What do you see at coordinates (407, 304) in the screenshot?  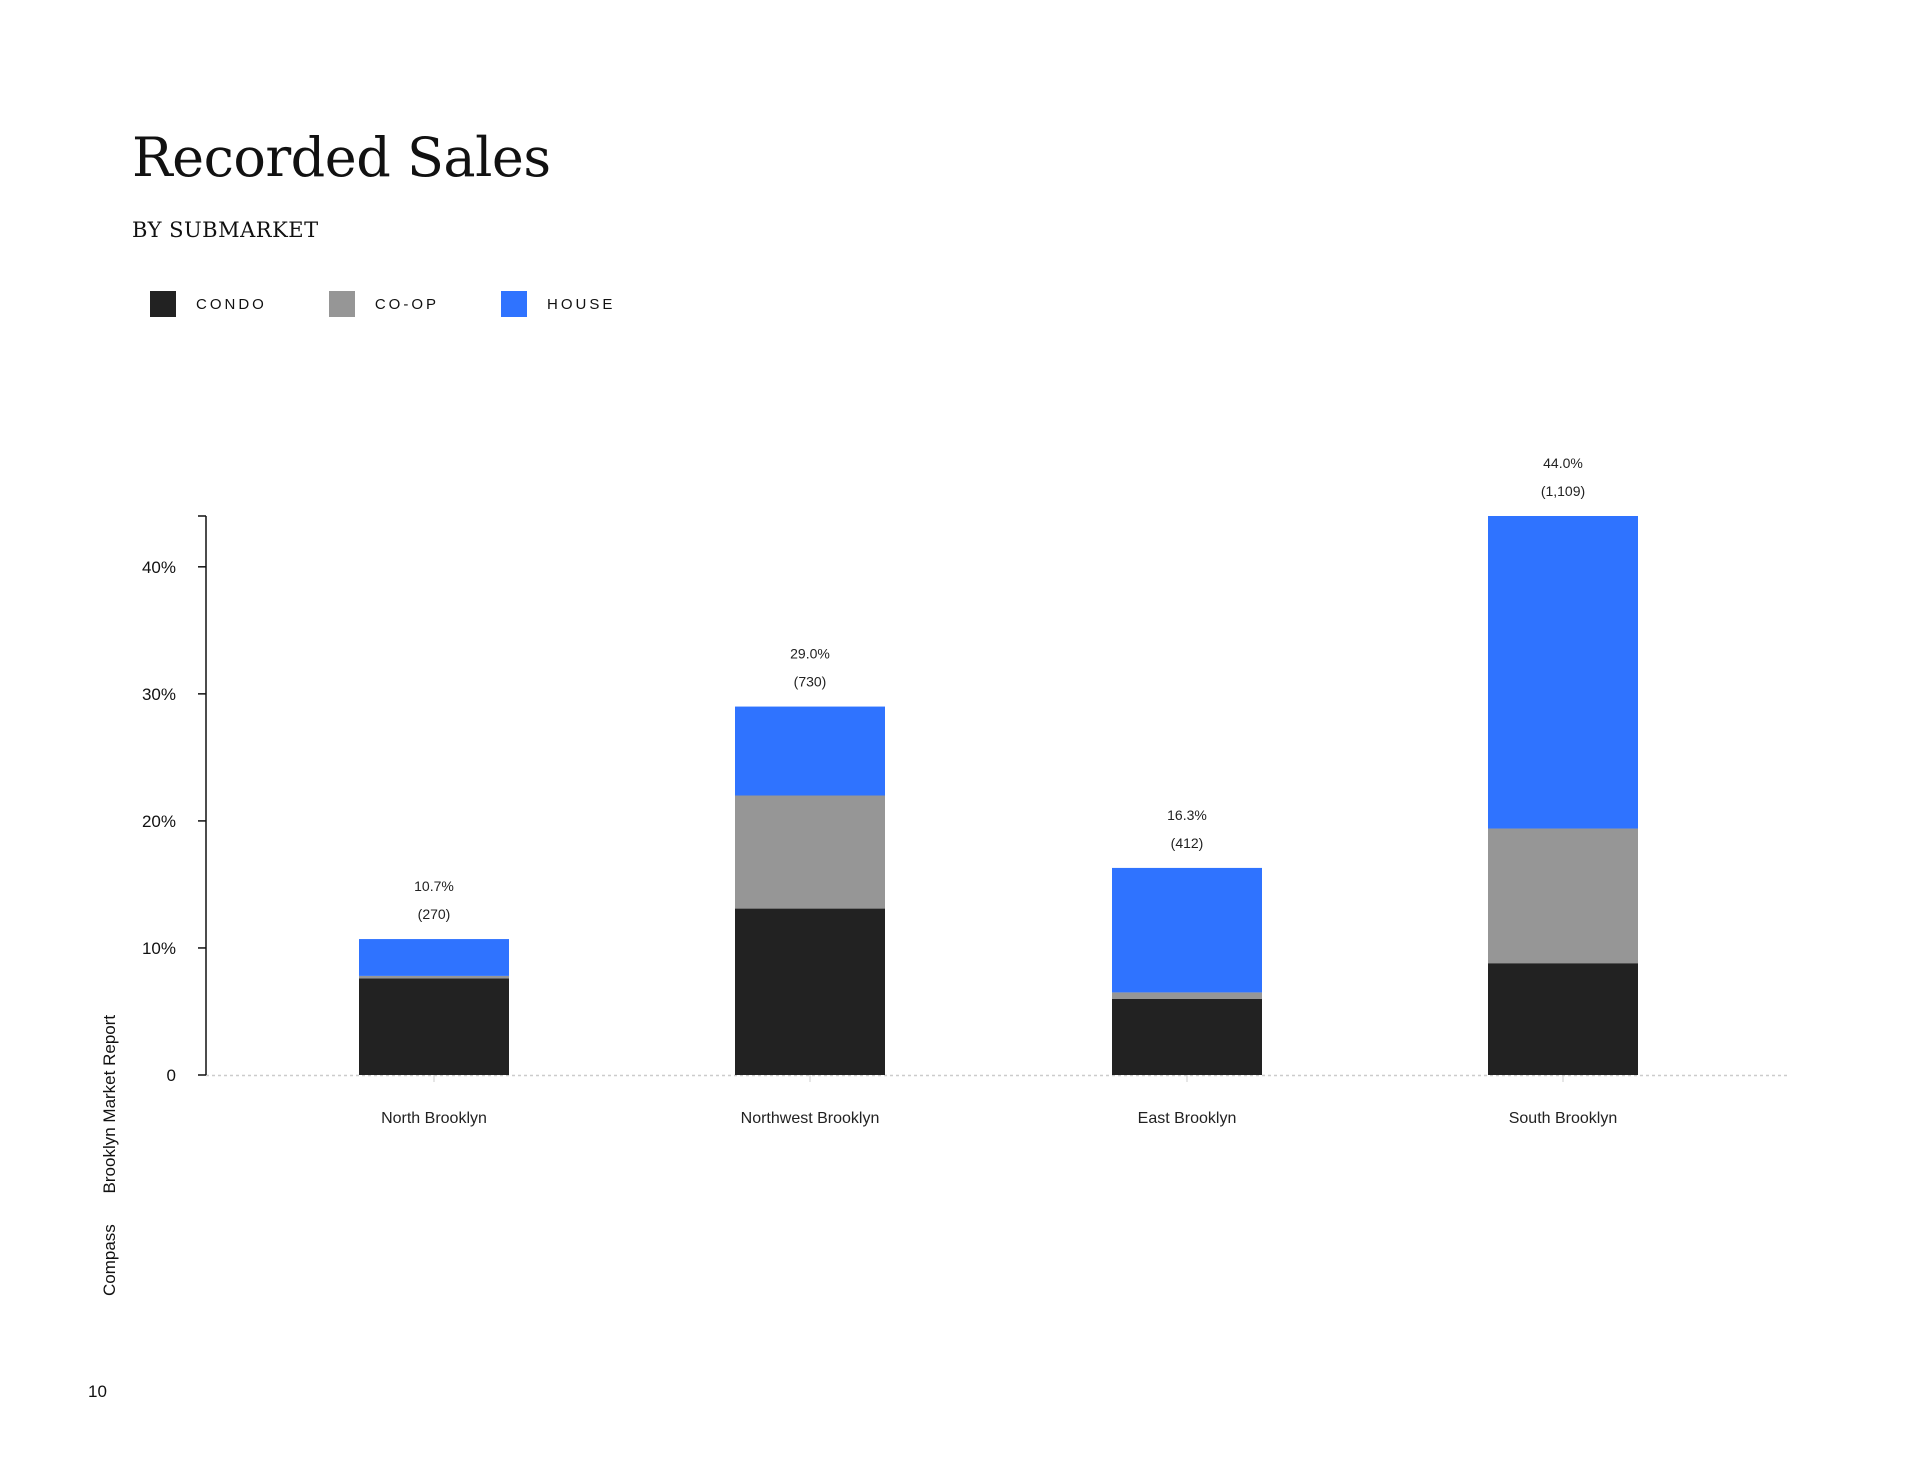 I see `legend-label-coop: CO-OP` at bounding box center [407, 304].